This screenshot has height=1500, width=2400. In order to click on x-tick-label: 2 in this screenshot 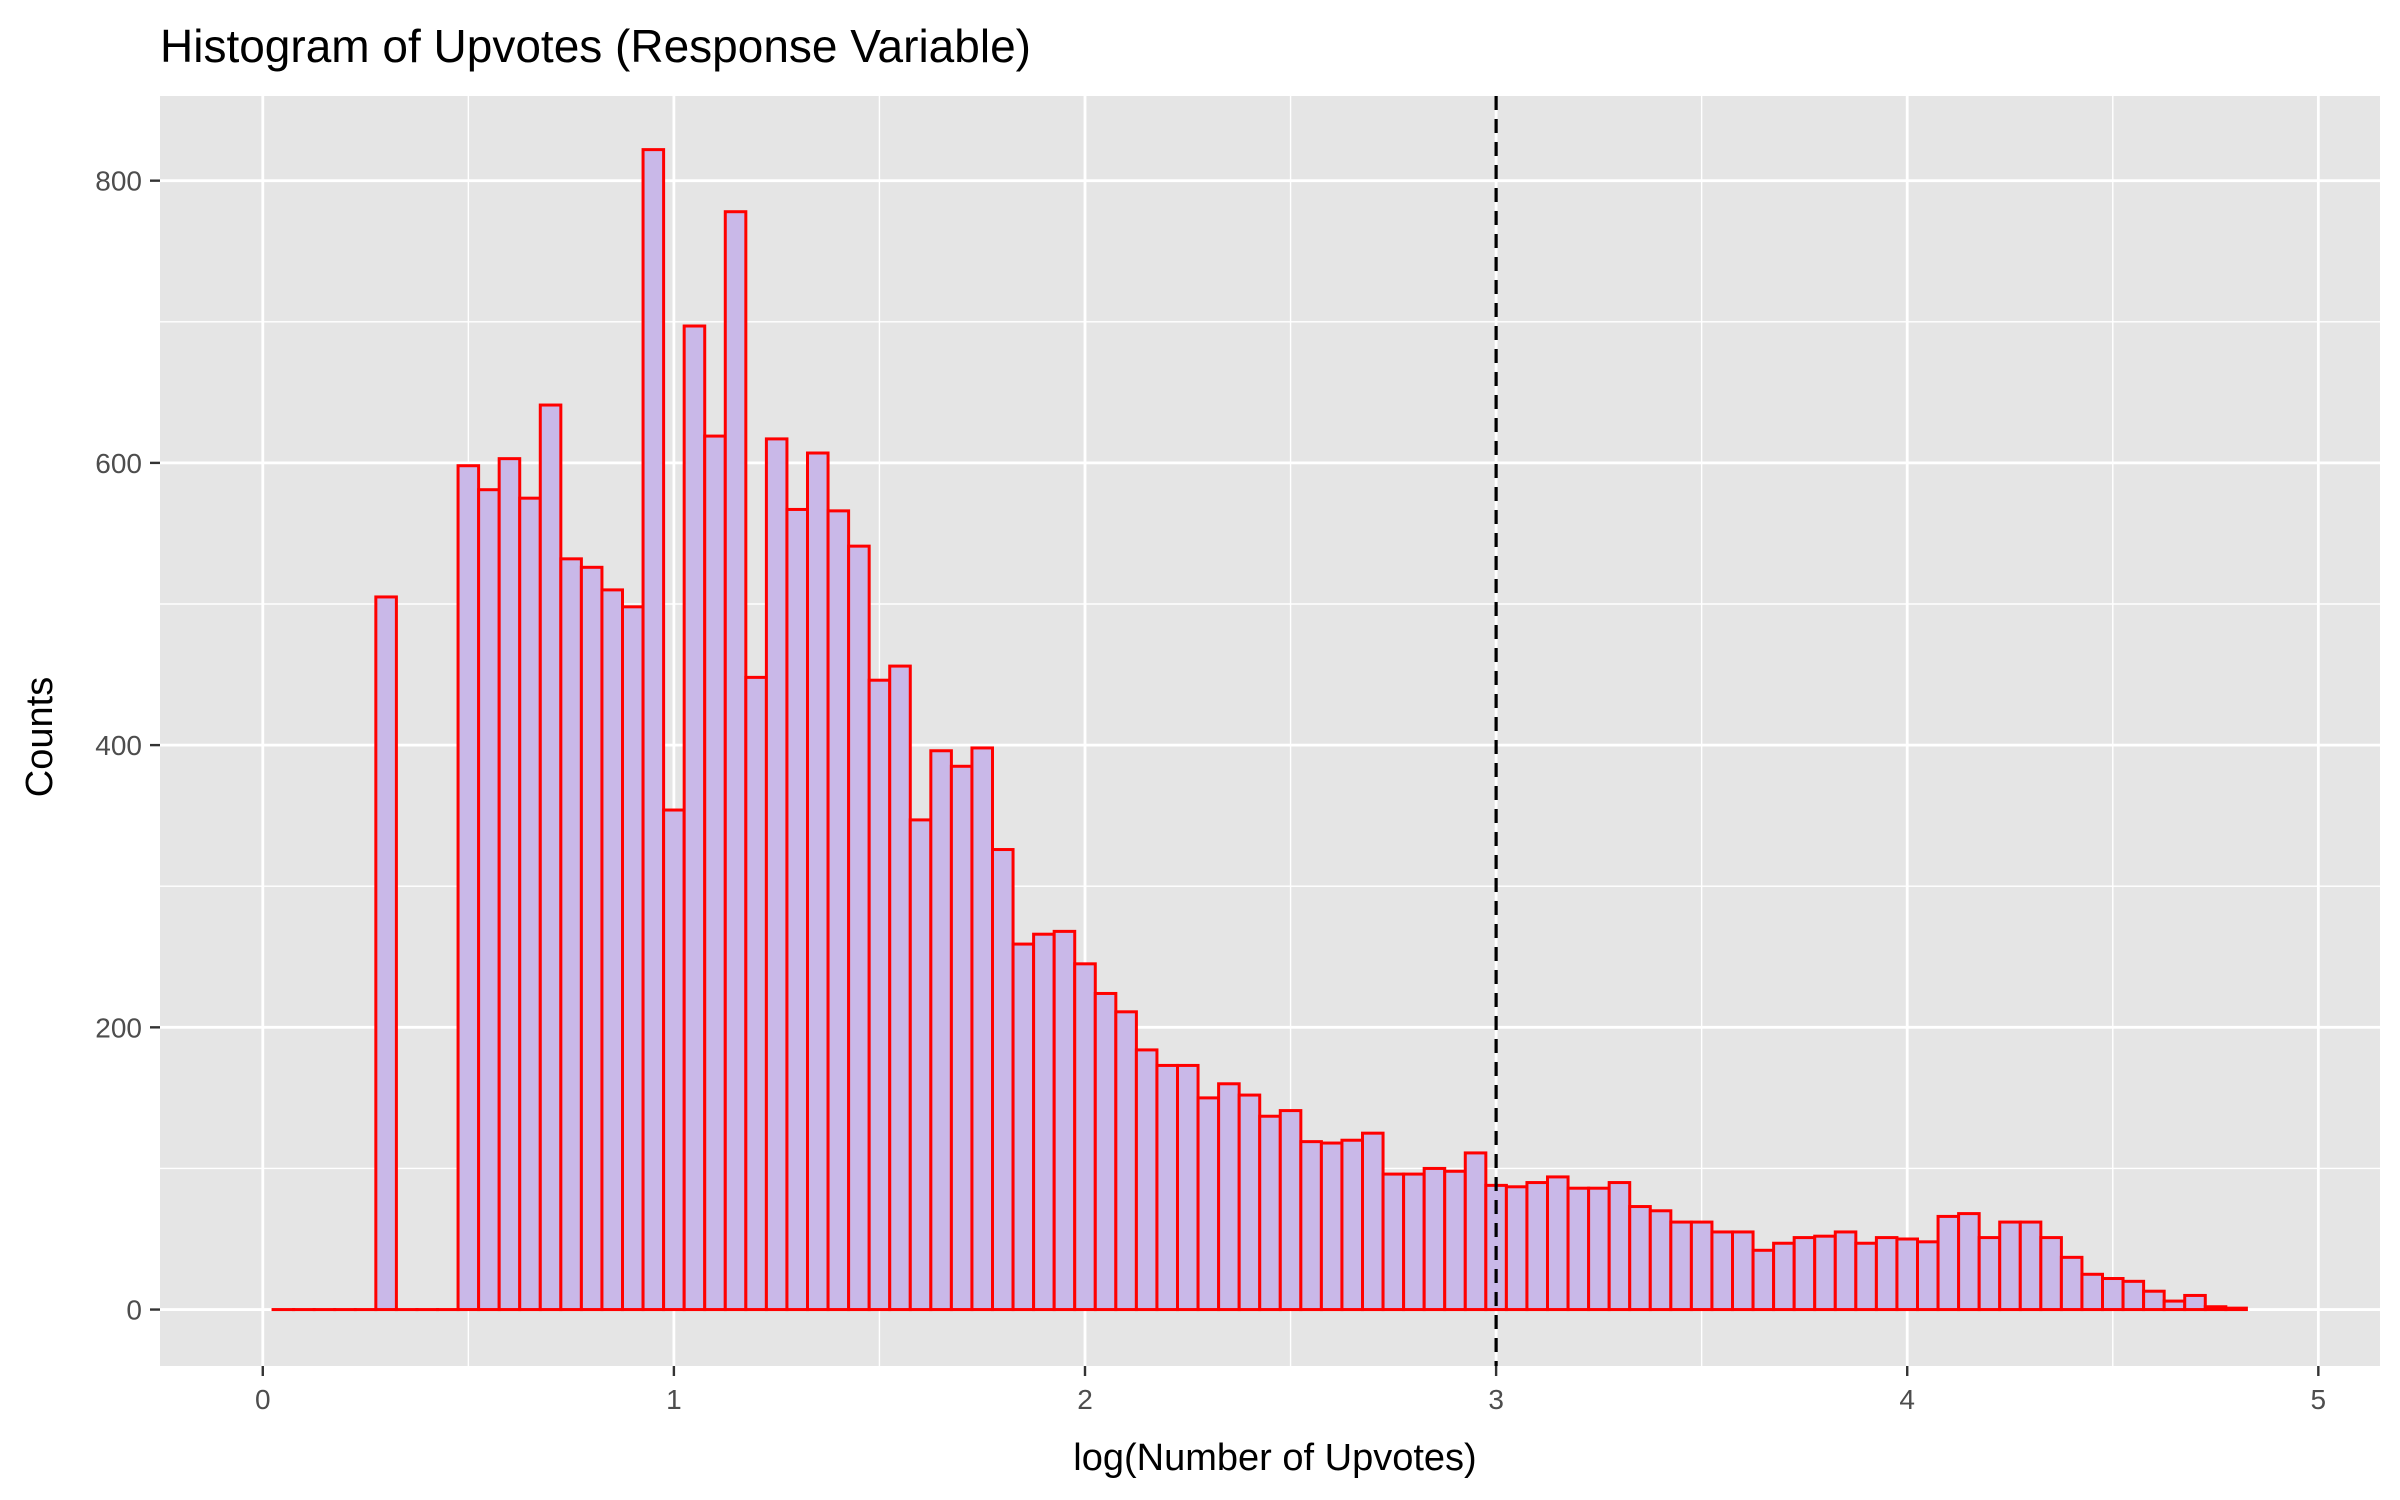, I will do `click(1085, 1399)`.